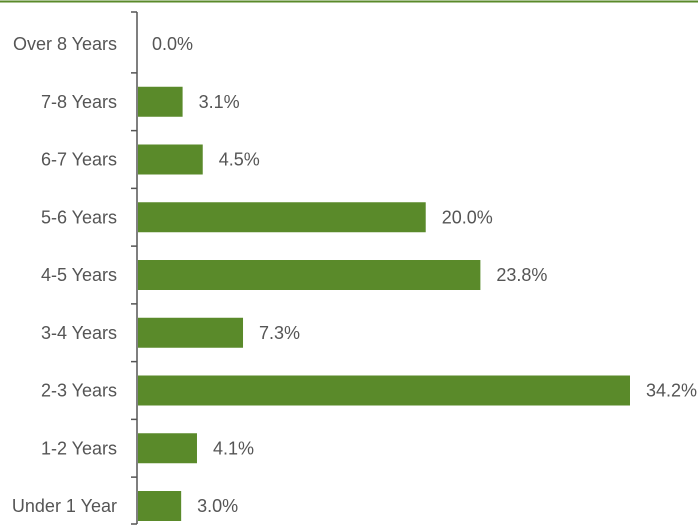 The width and height of the screenshot is (698, 527). What do you see at coordinates (79, 448) in the screenshot?
I see `category-label: 1-2 Years` at bounding box center [79, 448].